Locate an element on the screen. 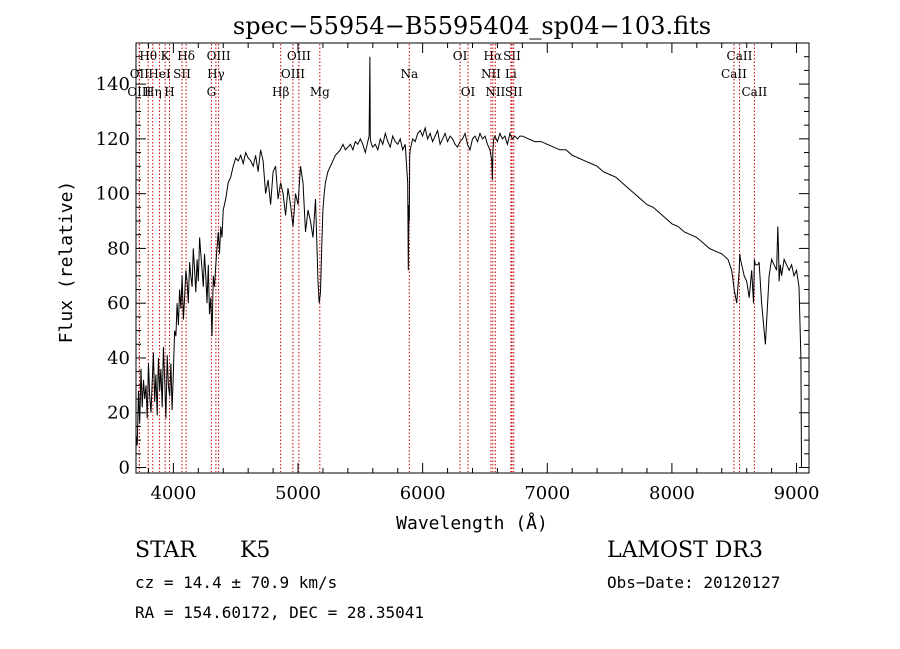 The height and width of the screenshot is (649, 900). coordinates: RA = 154.60172, DEC = 28.35041 is located at coordinates (279, 612).